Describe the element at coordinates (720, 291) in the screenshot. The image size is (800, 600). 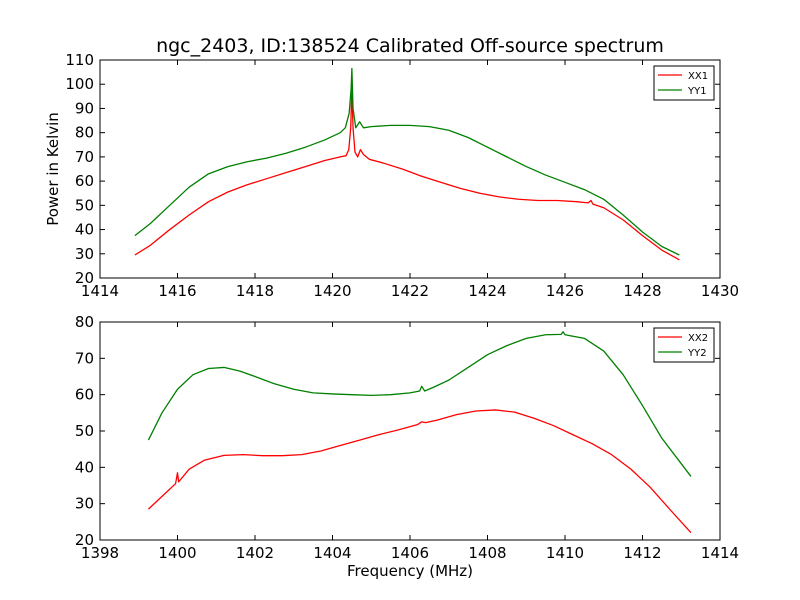
I see `x-tick-label: 1430` at that location.